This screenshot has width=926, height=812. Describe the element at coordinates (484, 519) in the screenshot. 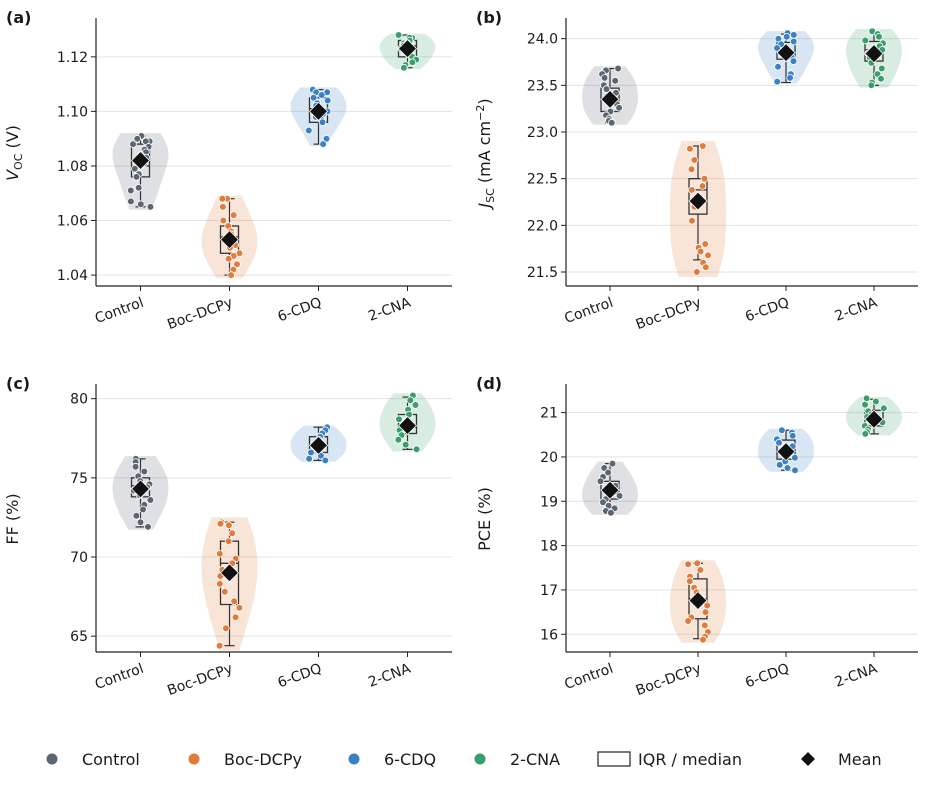

I see `y-axis-label: PCE (%)` at that location.